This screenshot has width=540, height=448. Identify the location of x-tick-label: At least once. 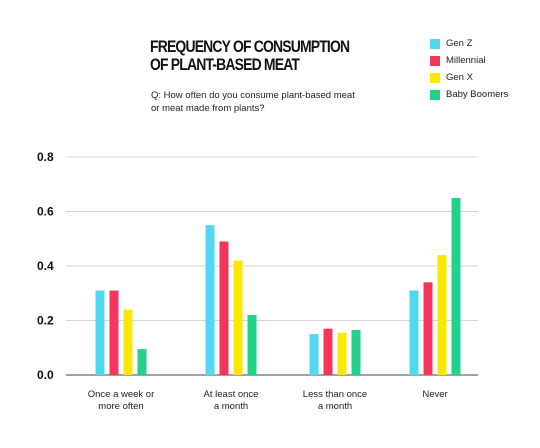
(231, 394).